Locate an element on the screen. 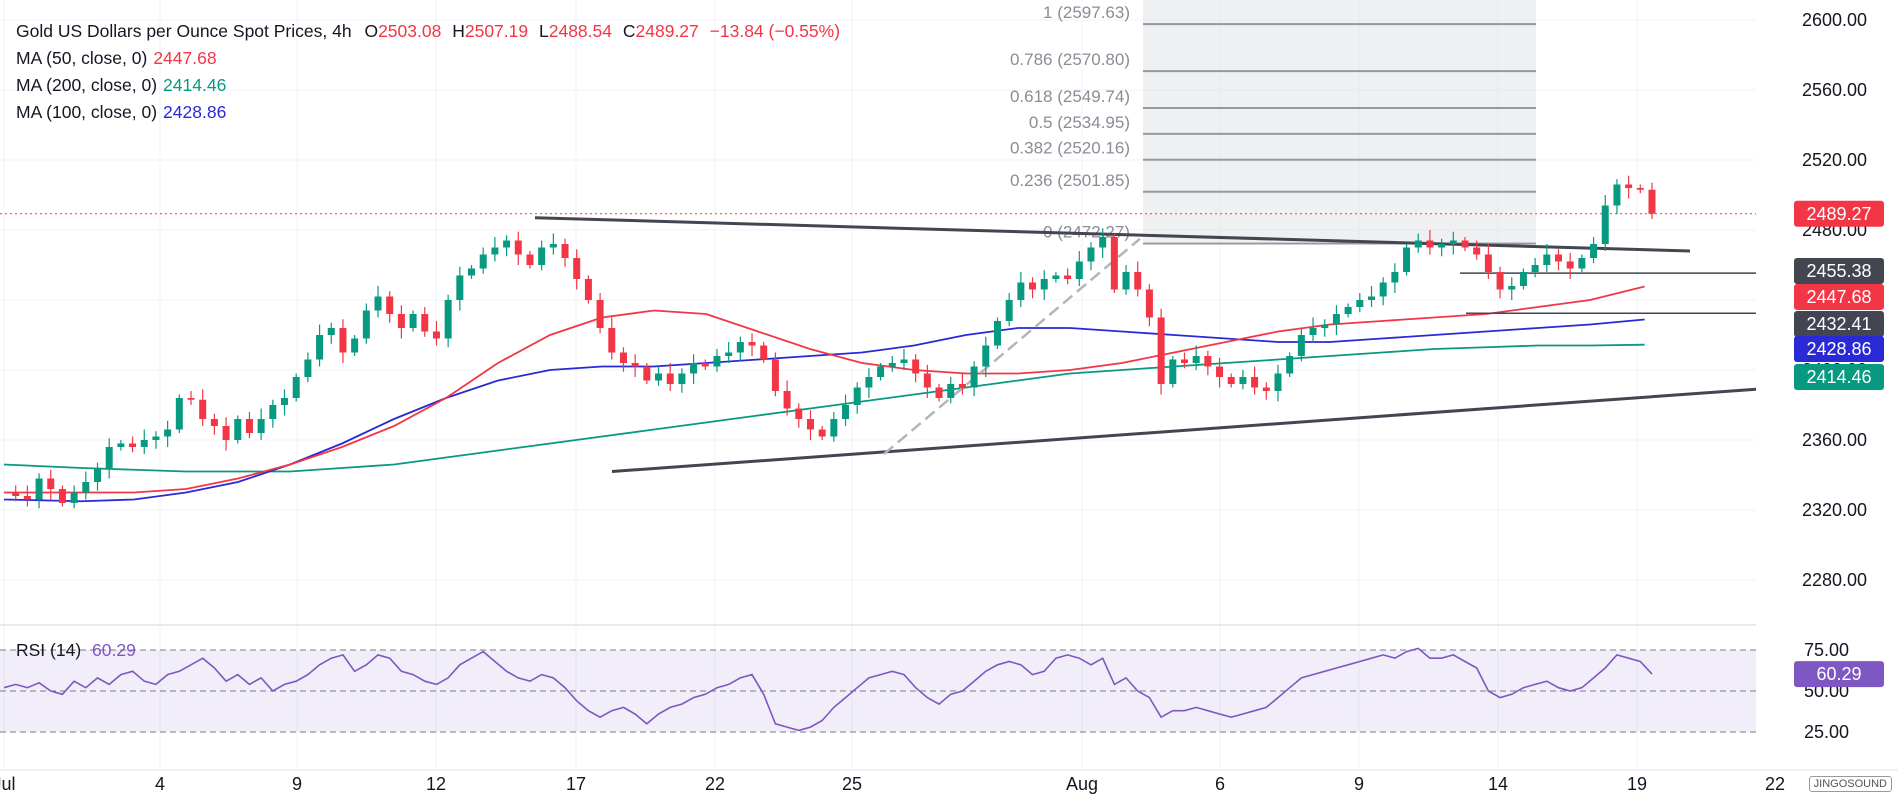 Image resolution: width=1898 pixels, height=798 pixels. rsi-value: 60.29 is located at coordinates (114, 650).